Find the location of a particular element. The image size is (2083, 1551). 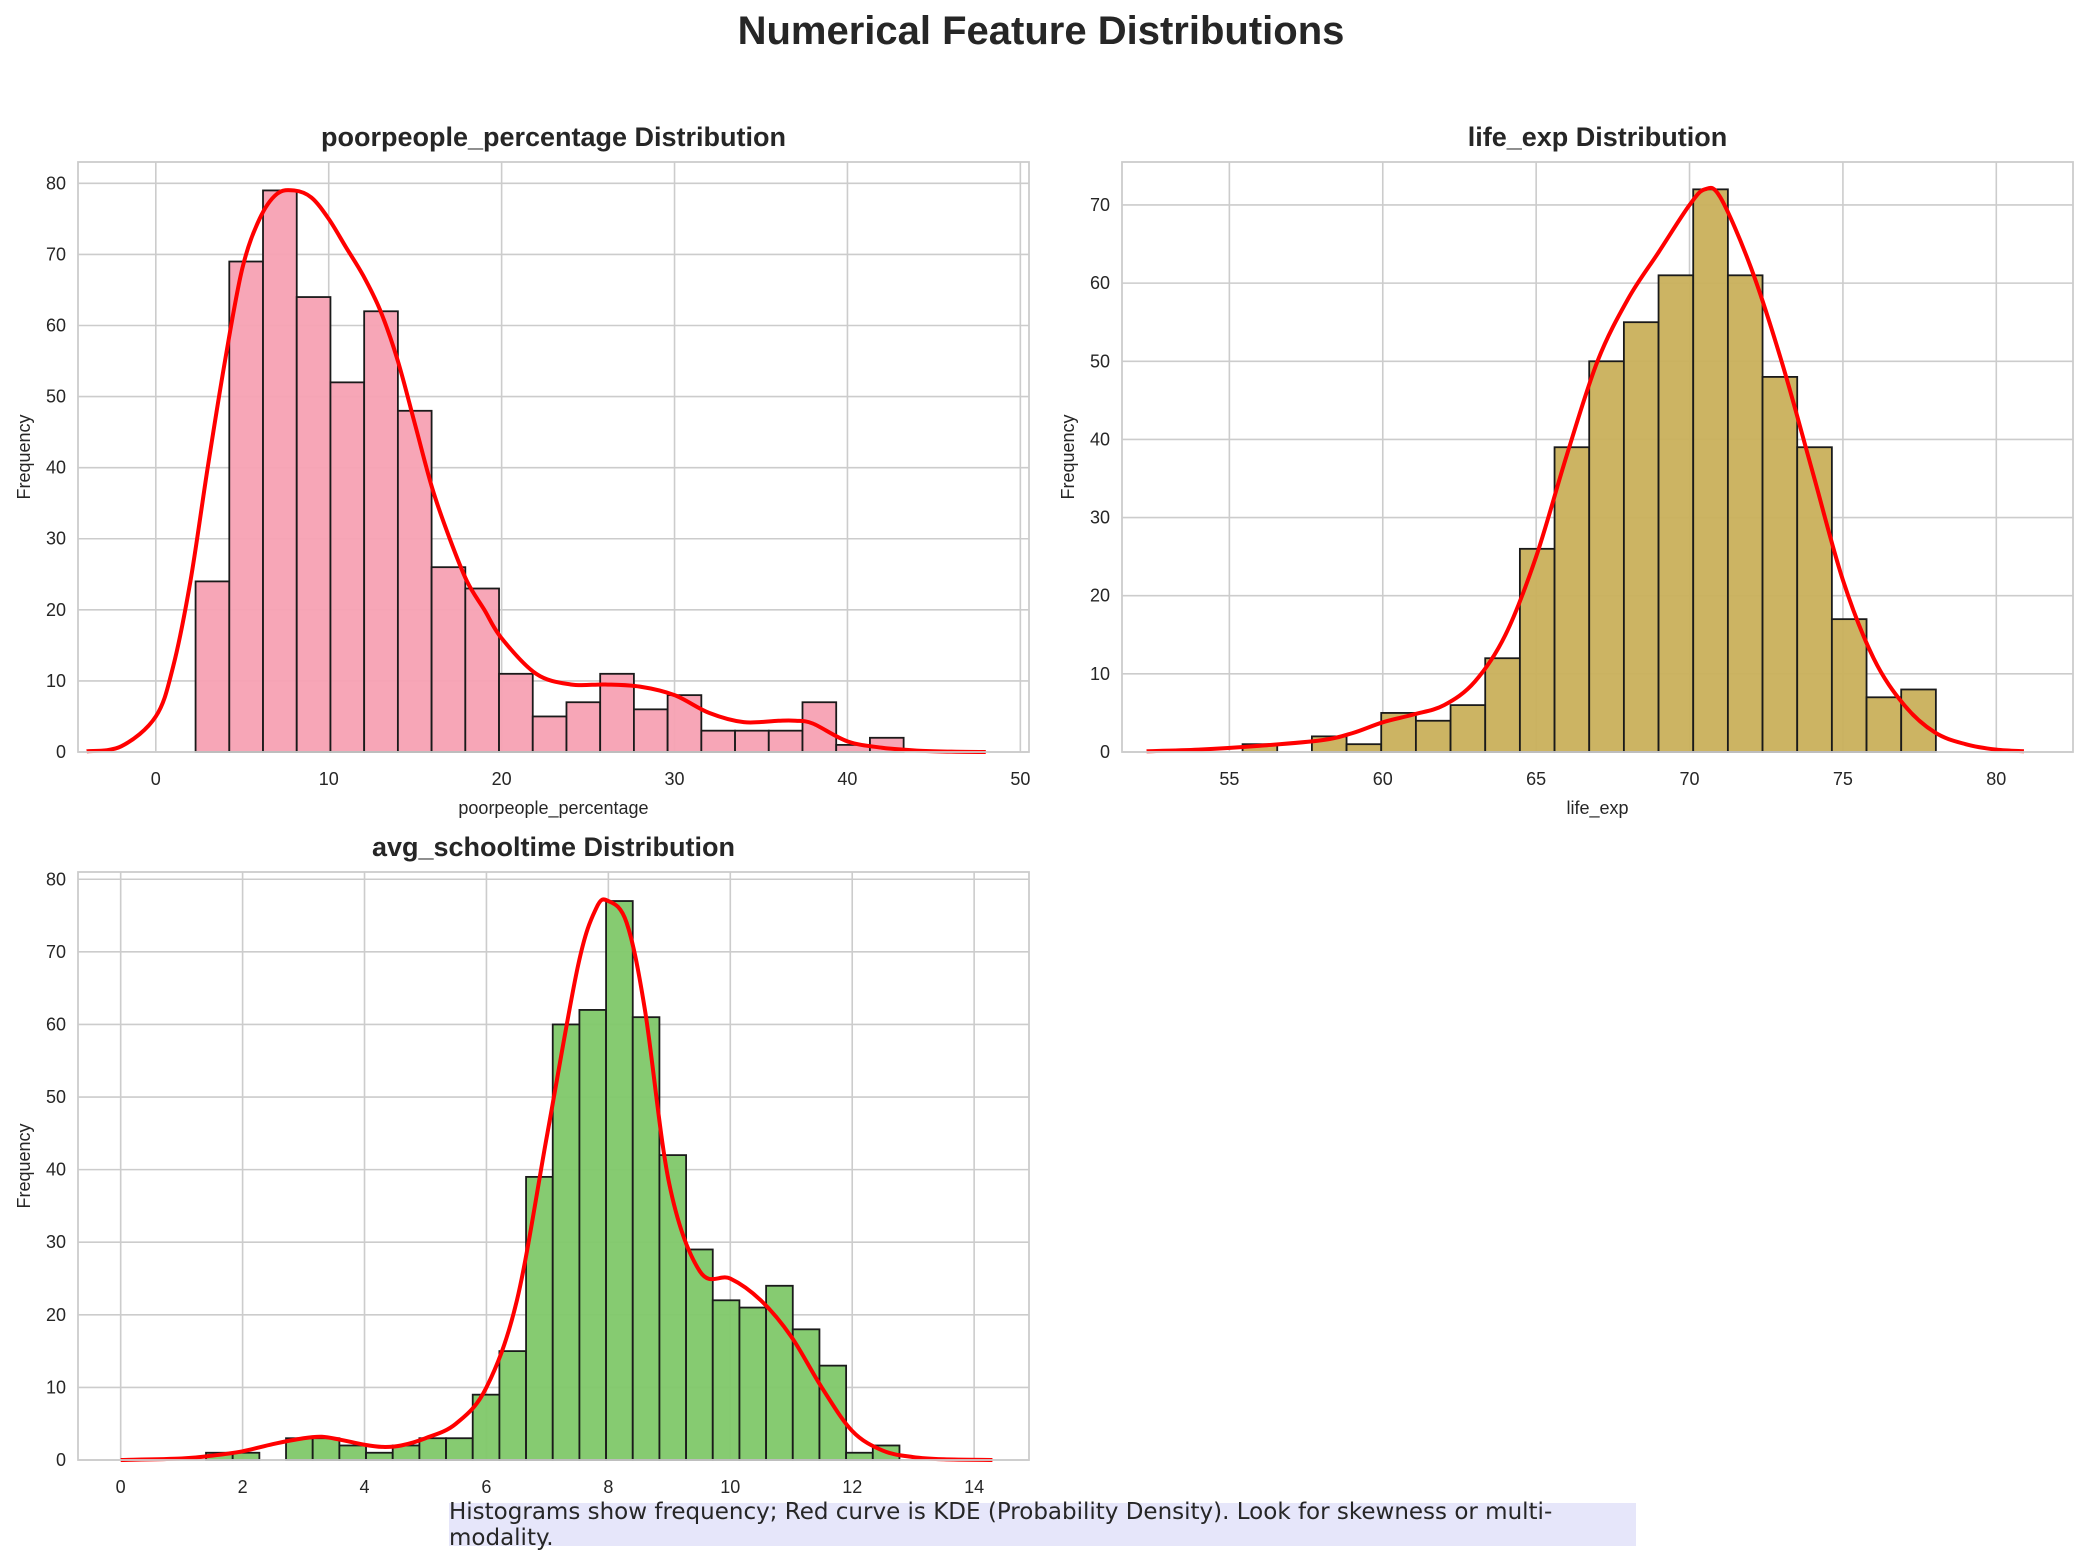

x-tick-label: 60 is located at coordinates (1383, 779).